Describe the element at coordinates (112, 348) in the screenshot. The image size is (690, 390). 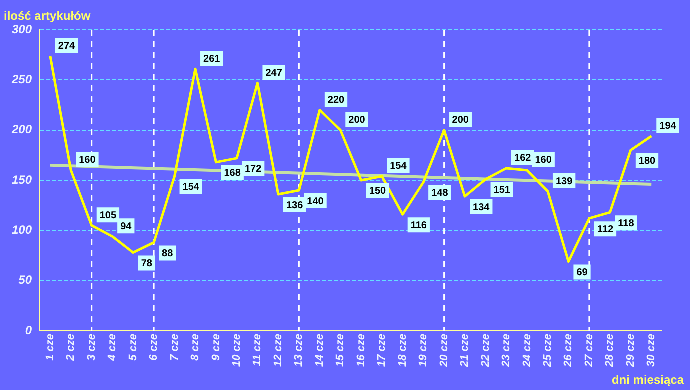
I see `x-tick-label: 4 cze` at that location.